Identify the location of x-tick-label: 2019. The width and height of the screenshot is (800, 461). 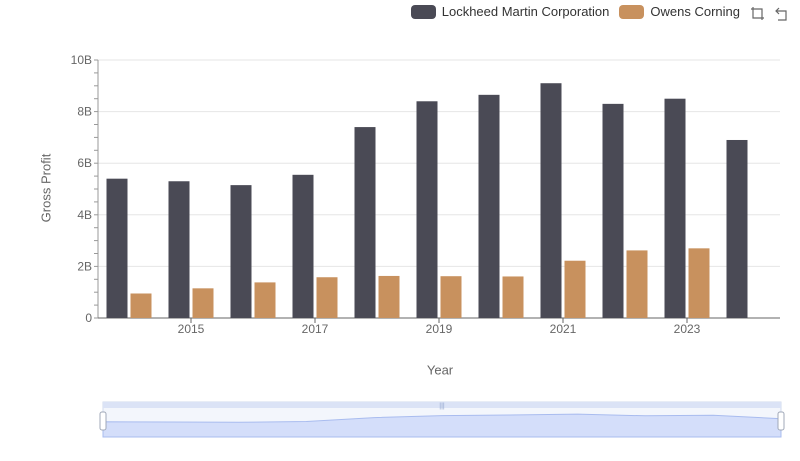
(439, 329).